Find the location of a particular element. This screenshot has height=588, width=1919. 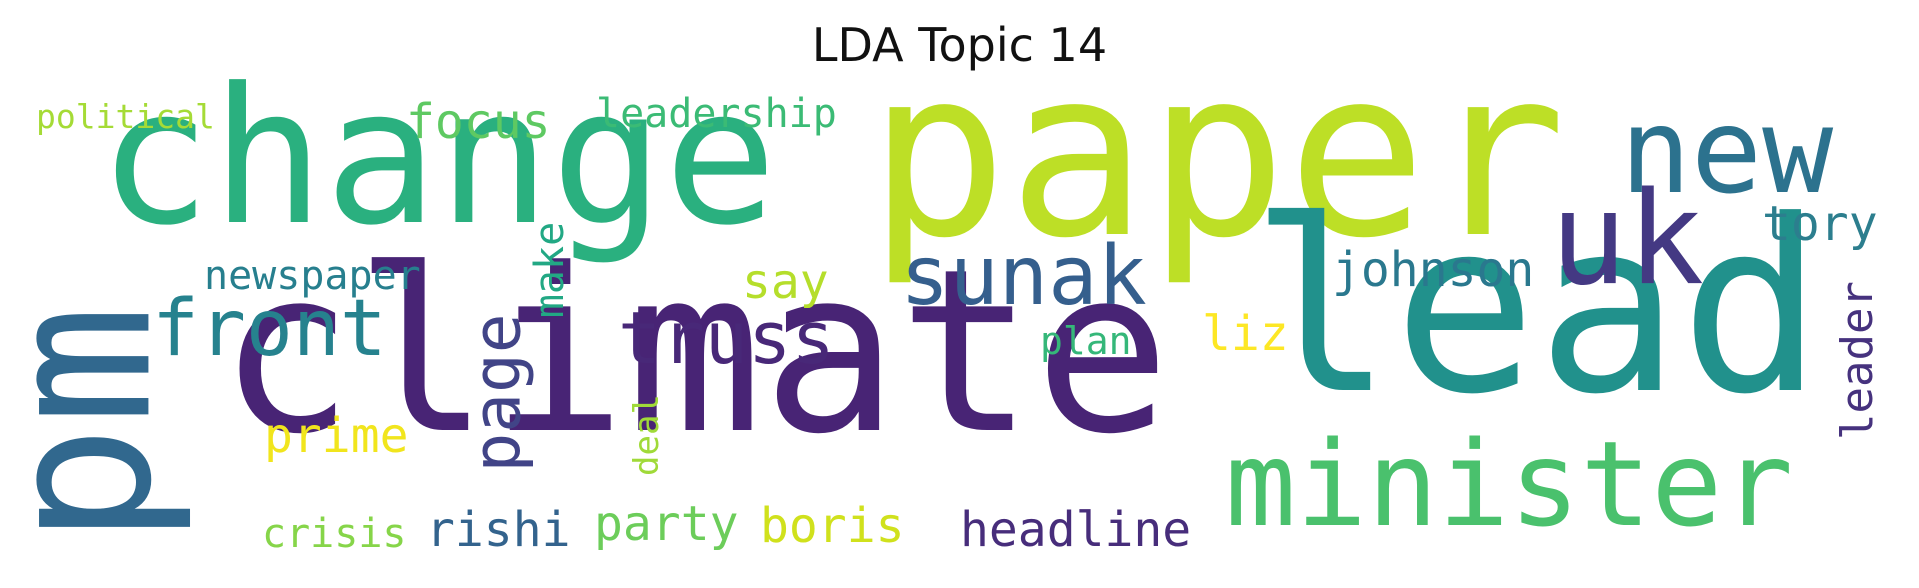

word-leadership: leadership is located at coordinates (716, 114).